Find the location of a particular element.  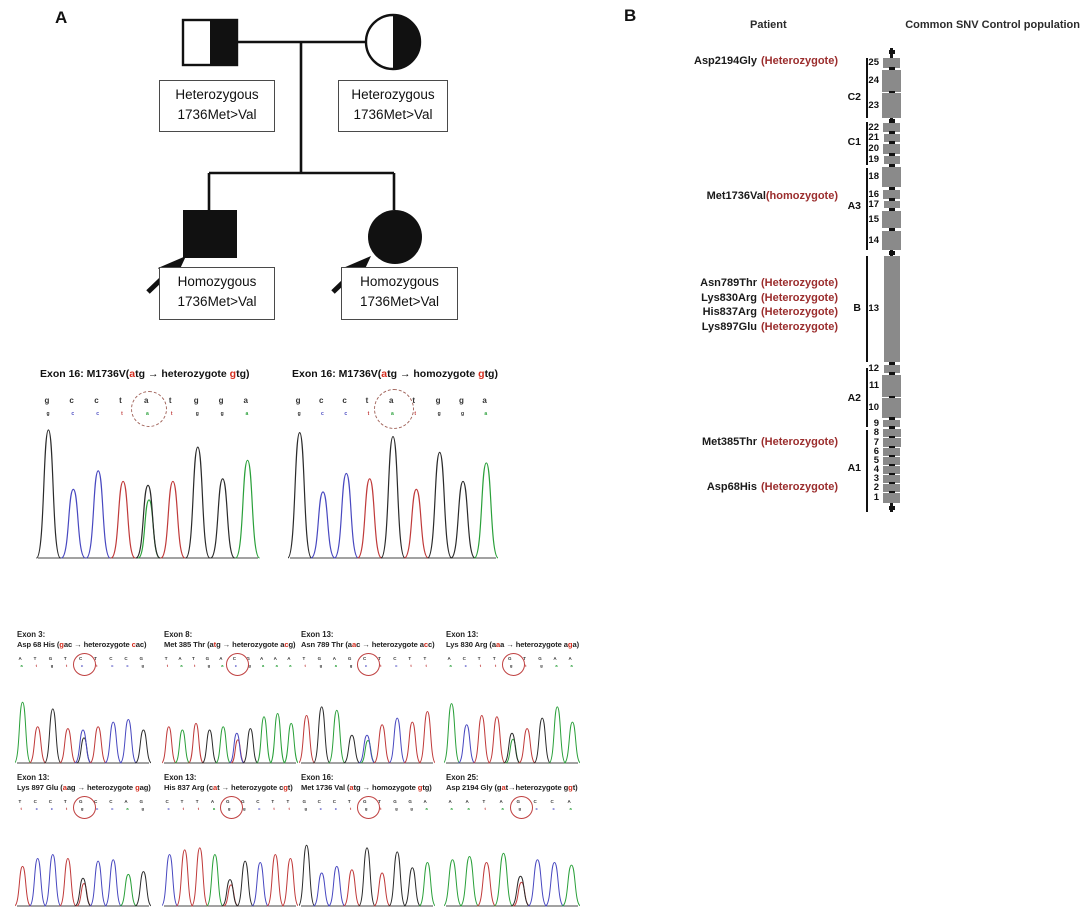

domain-bracket-b is located at coordinates (867, 309).